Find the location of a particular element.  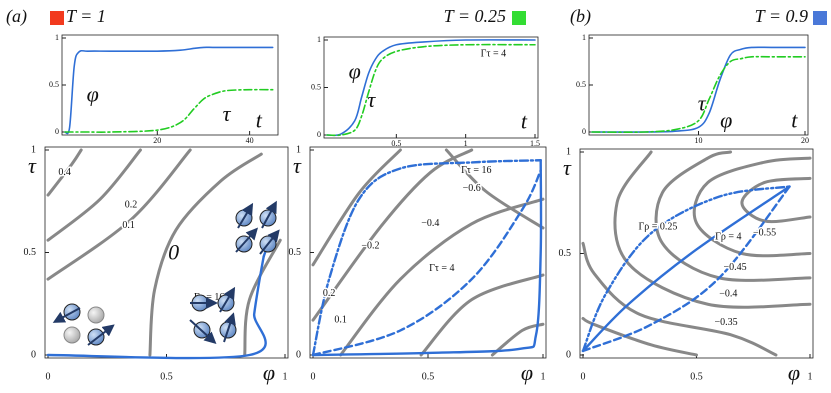

annotation: 0.4 is located at coordinates (64, 172).